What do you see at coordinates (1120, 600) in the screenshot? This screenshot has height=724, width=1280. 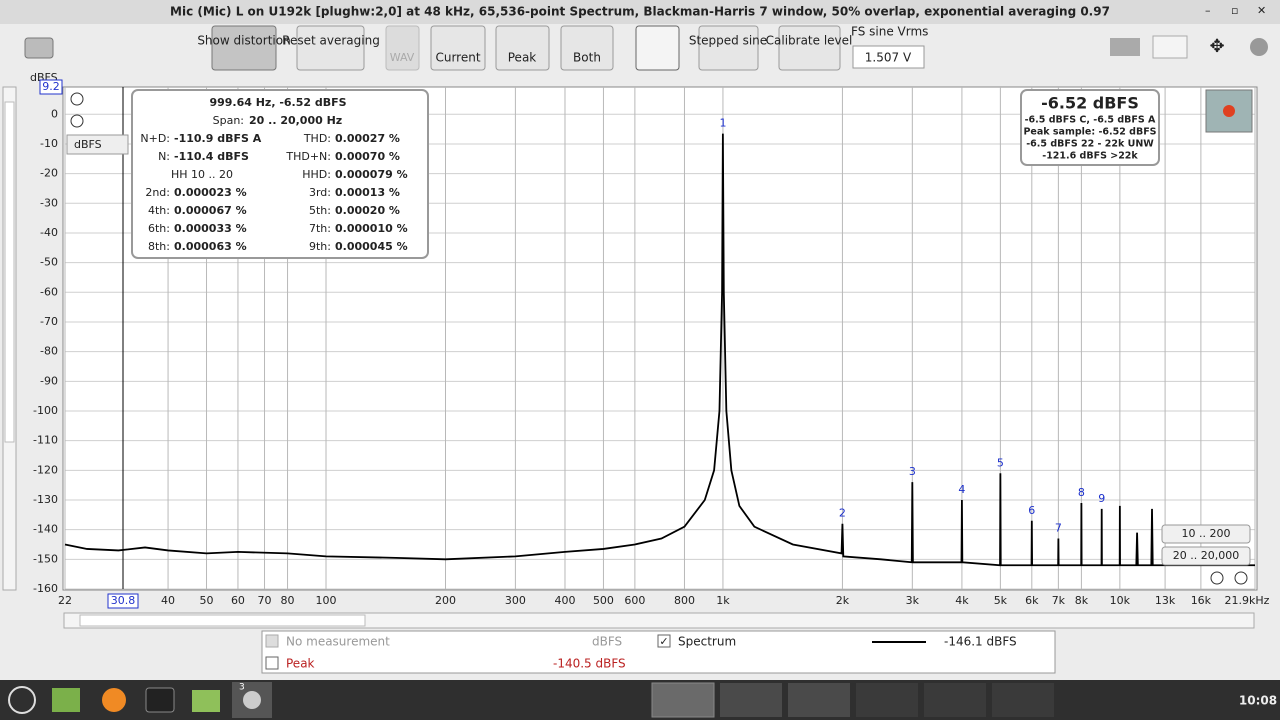 I see `x-tick-label: 10k` at bounding box center [1120, 600].